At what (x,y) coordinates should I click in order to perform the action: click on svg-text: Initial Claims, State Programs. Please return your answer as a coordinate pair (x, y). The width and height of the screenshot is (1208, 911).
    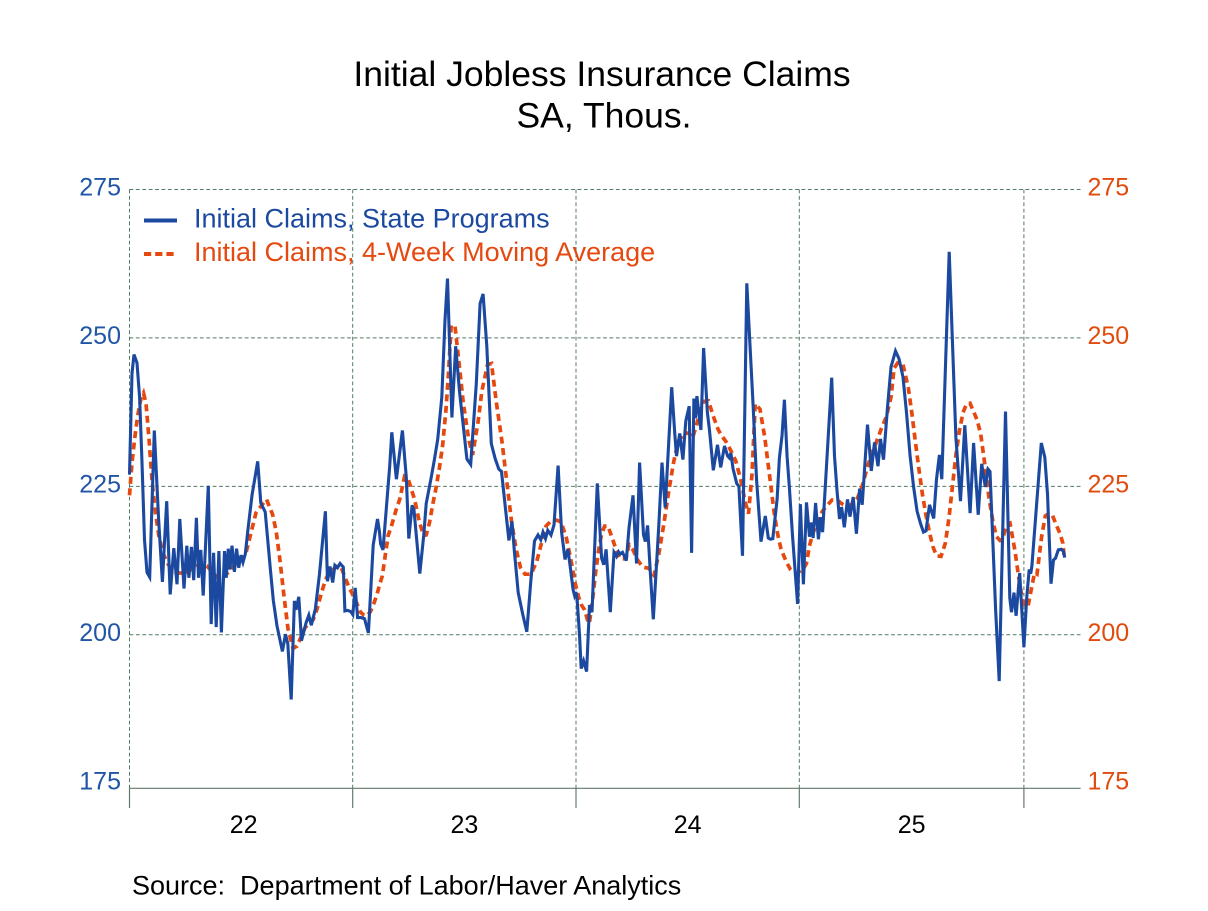
    Looking at the image, I should click on (372, 219).